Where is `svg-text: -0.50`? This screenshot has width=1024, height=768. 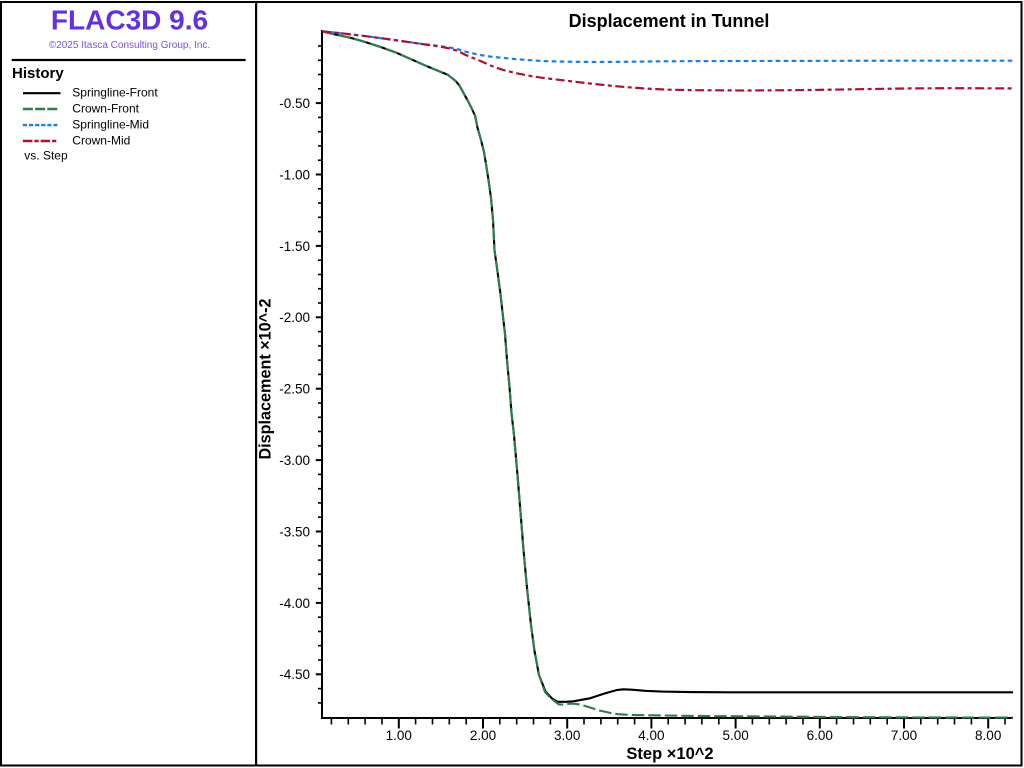
svg-text: -0.50 is located at coordinates (294, 103).